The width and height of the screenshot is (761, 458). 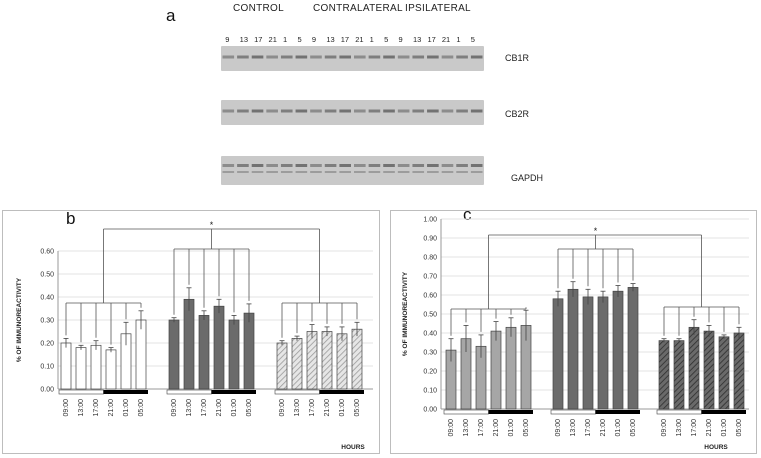 What do you see at coordinates (430, 315) in the screenshot?
I see `y-tick-label: 0.50` at bounding box center [430, 315].